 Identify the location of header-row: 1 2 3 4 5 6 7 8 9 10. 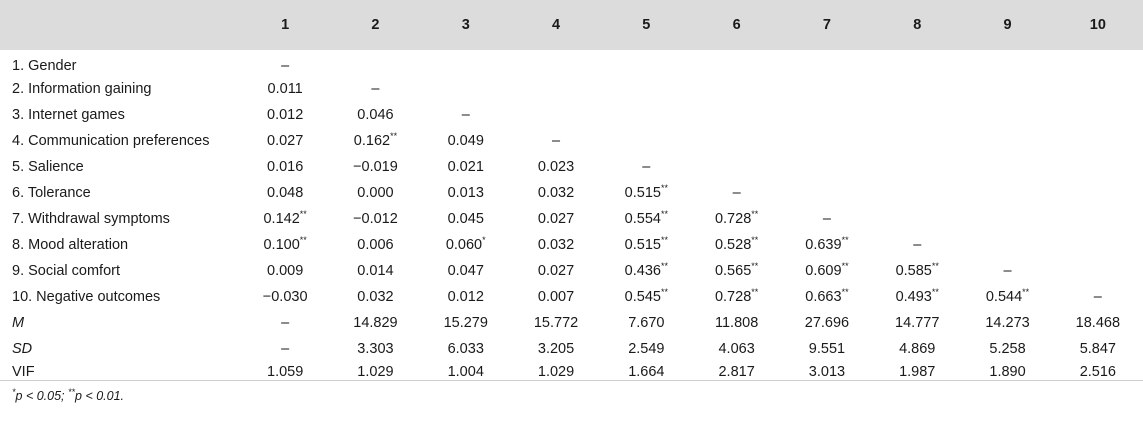
(571, 25).